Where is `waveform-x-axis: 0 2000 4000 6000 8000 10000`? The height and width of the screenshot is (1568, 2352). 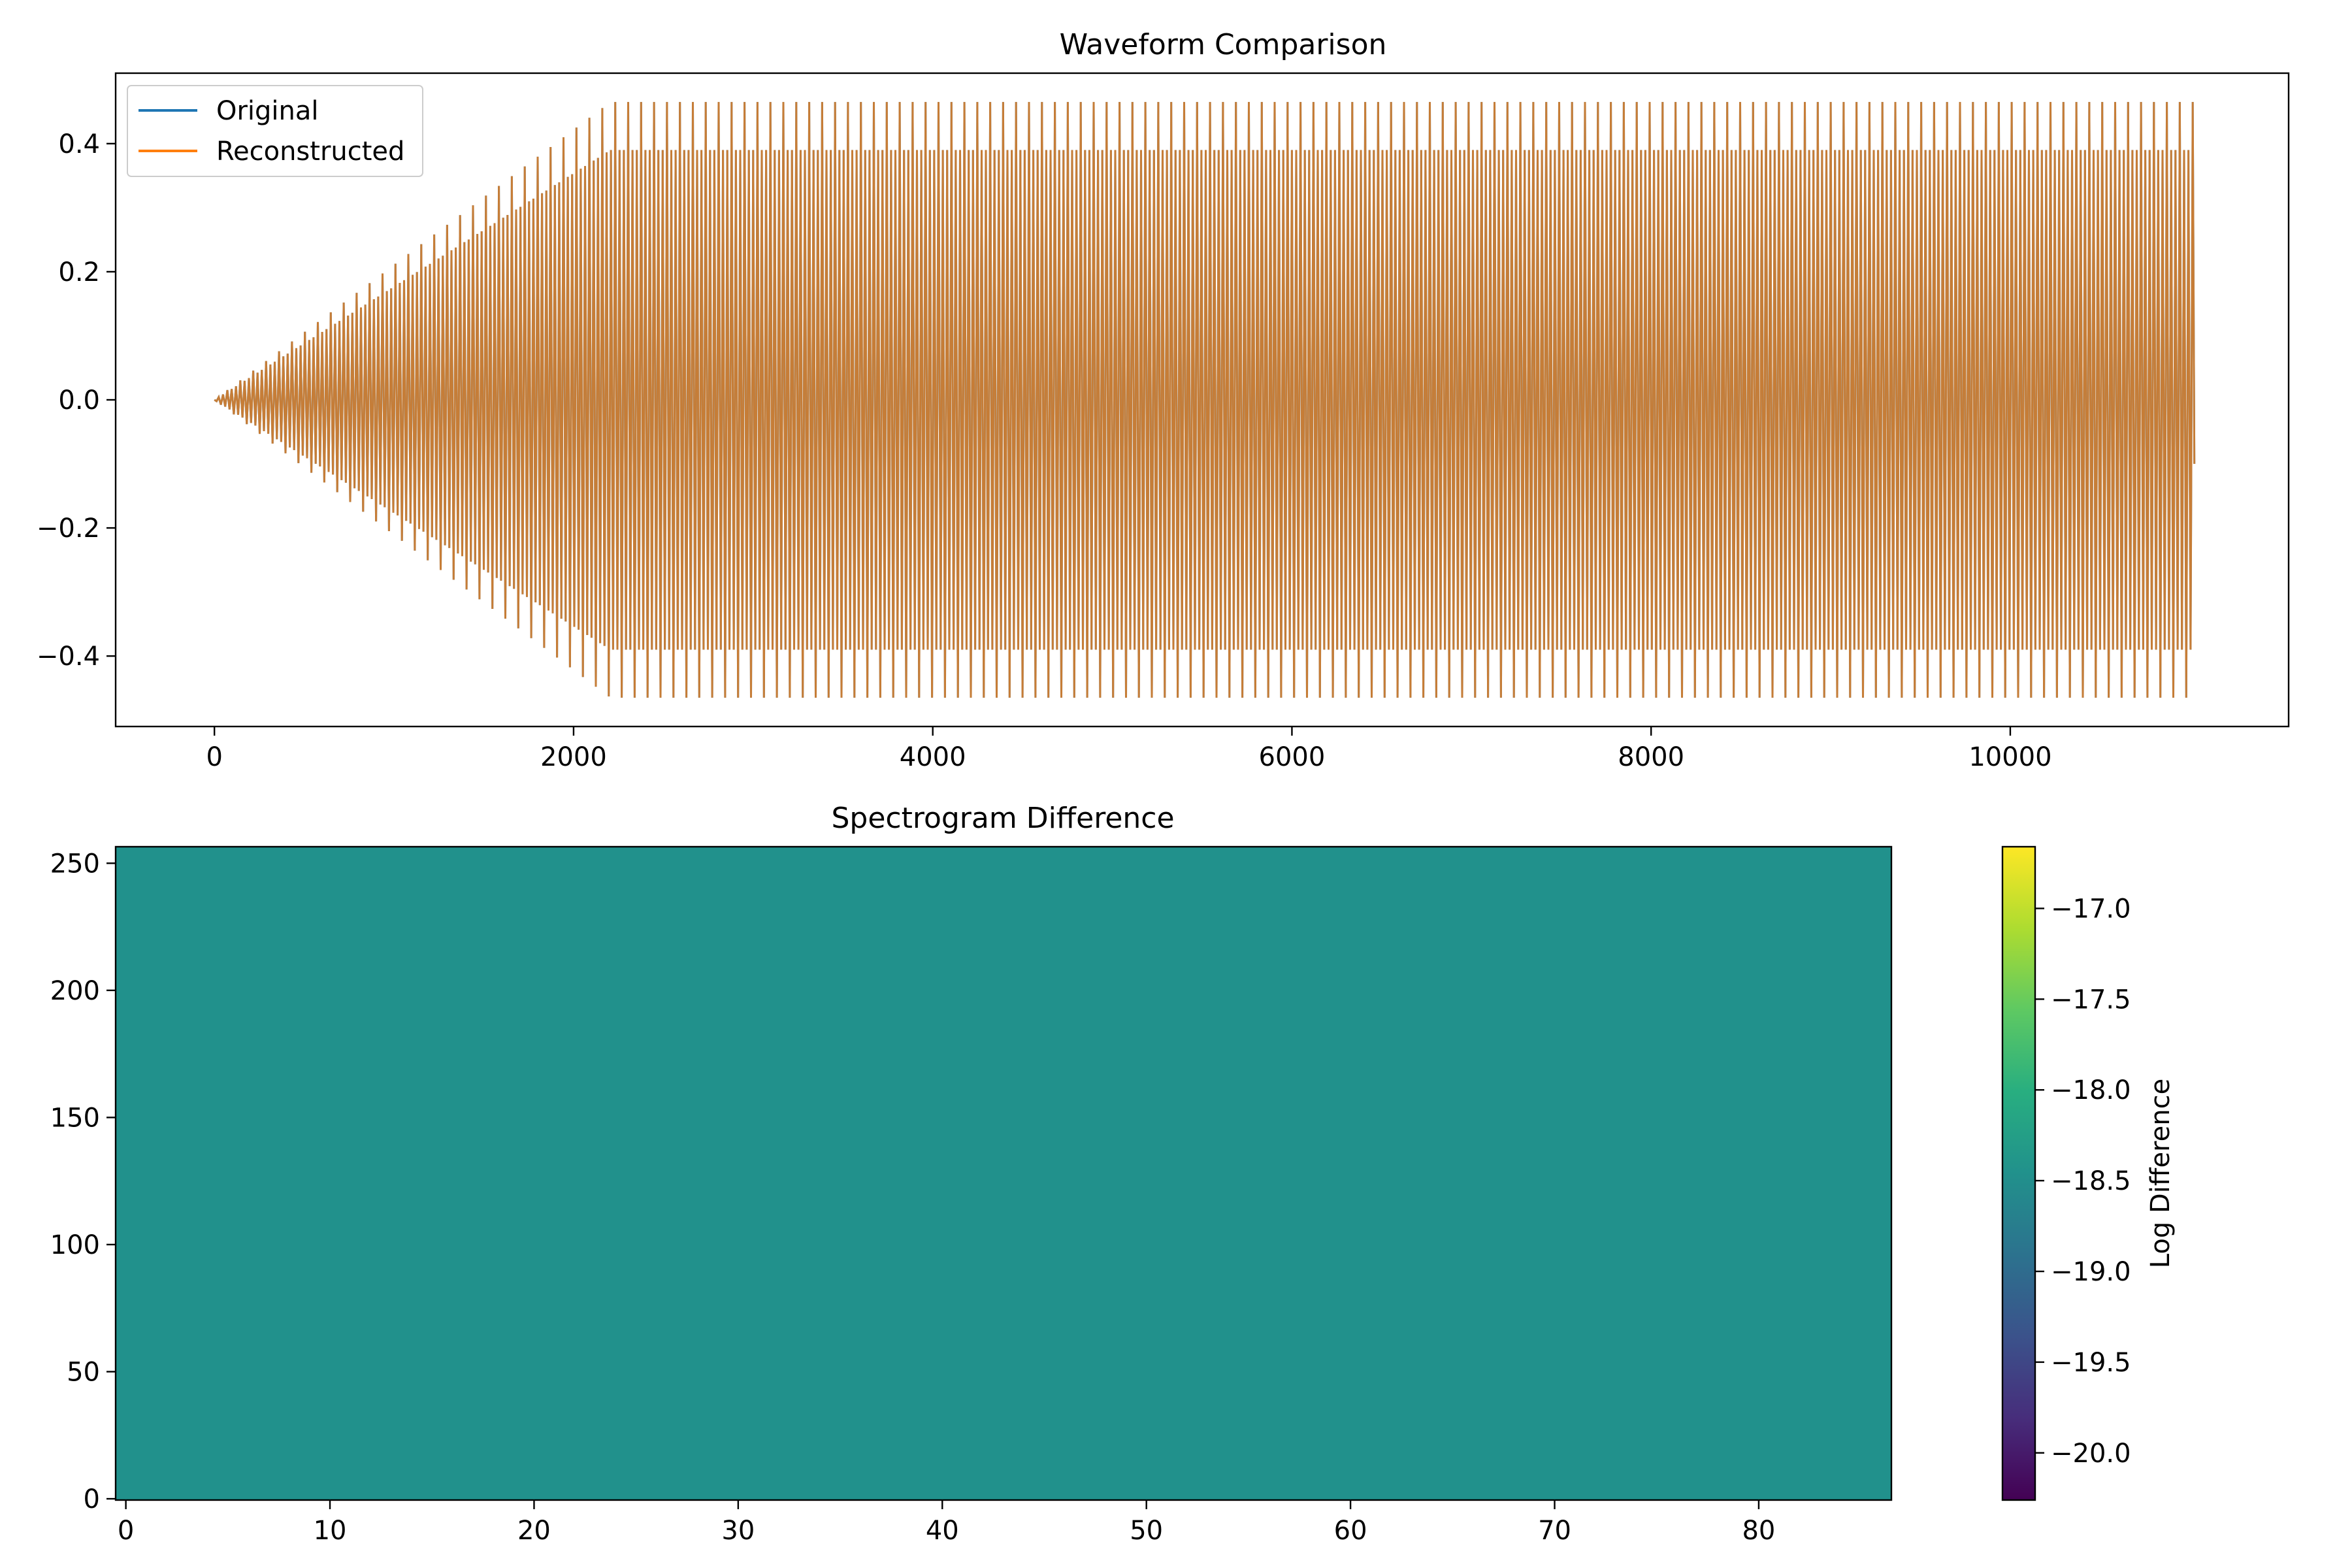
waveform-x-axis: 0 2000 4000 6000 8000 10000 is located at coordinates (1129, 749).